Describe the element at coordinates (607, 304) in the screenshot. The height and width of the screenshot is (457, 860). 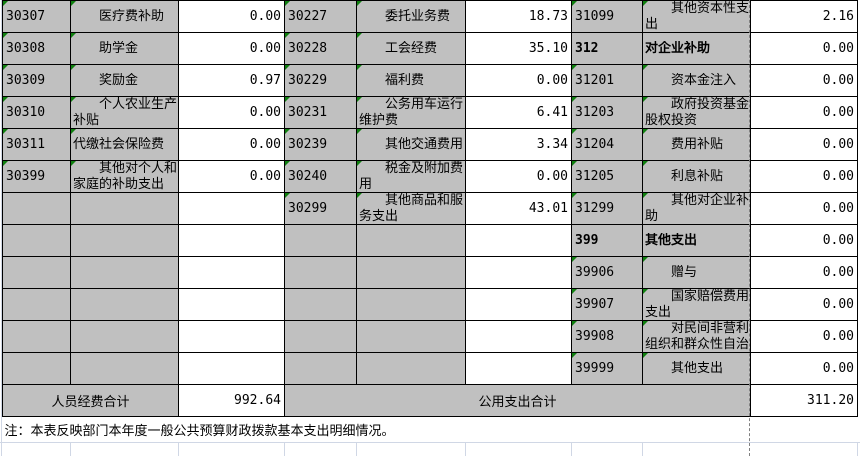
I see `code-cell: 39907` at that location.